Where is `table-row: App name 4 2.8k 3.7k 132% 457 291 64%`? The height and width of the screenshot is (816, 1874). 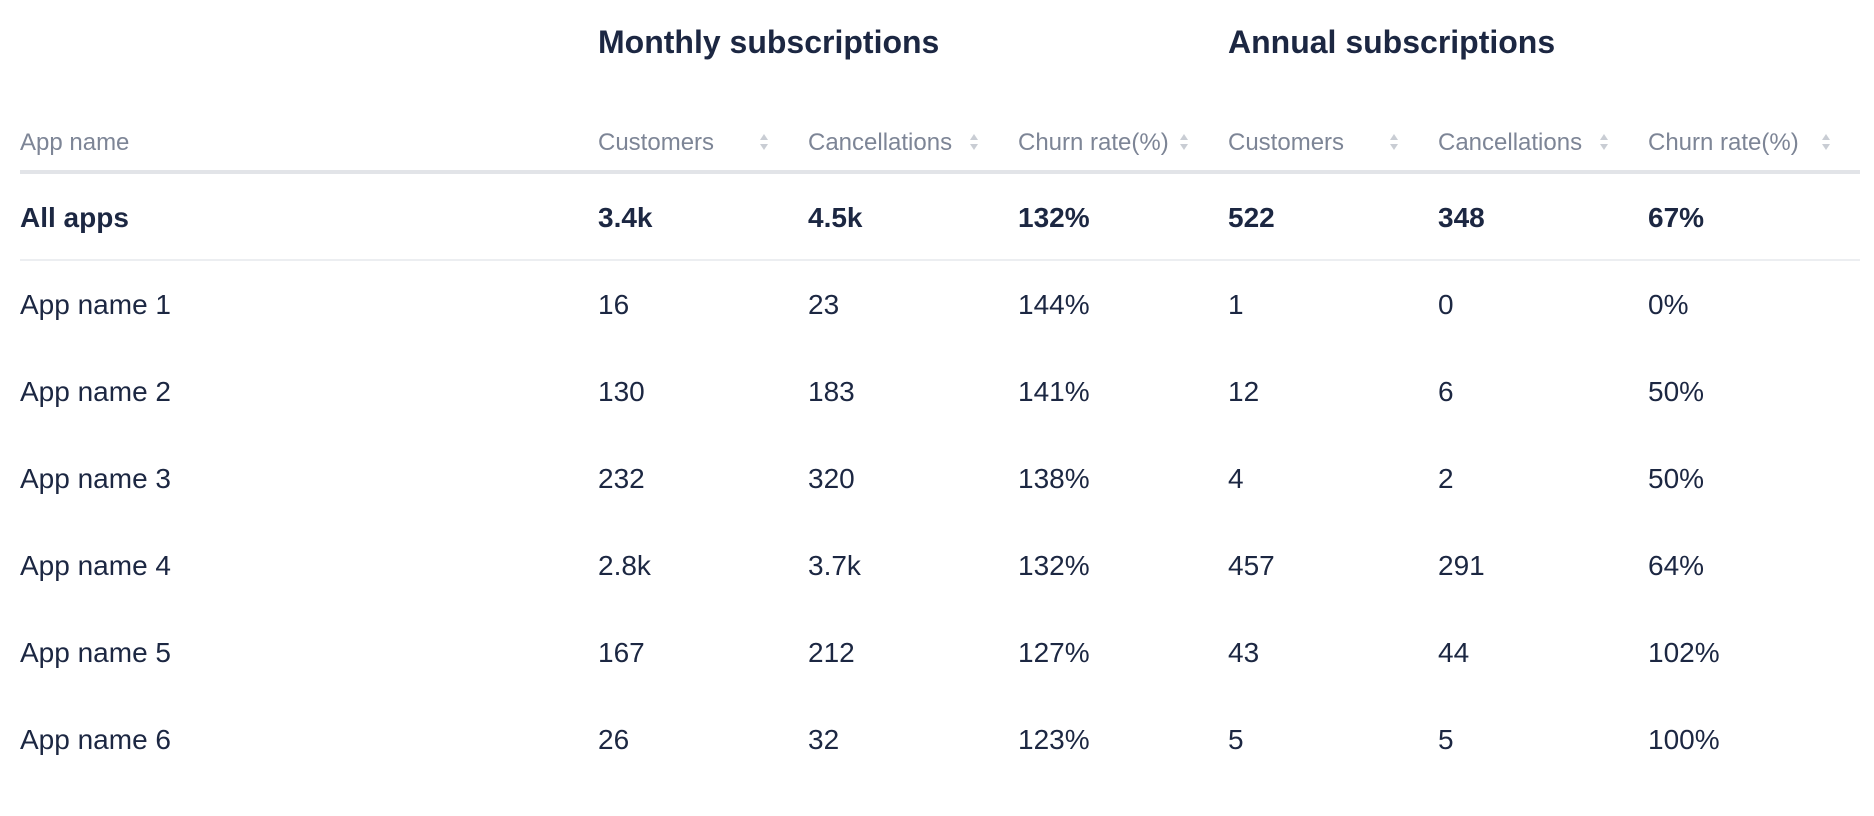 table-row: App name 4 2.8k 3.7k 132% 457 291 64% is located at coordinates (940, 565).